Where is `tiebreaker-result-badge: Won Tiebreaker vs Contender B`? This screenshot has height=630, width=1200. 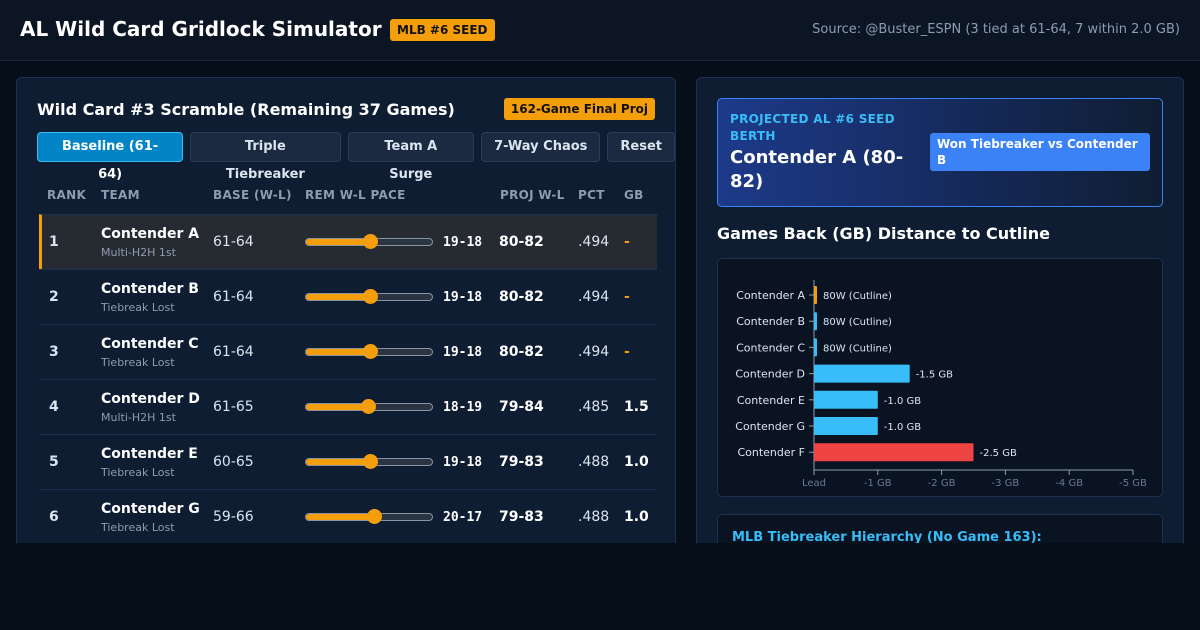 tiebreaker-result-badge: Won Tiebreaker vs Contender B is located at coordinates (1040, 152).